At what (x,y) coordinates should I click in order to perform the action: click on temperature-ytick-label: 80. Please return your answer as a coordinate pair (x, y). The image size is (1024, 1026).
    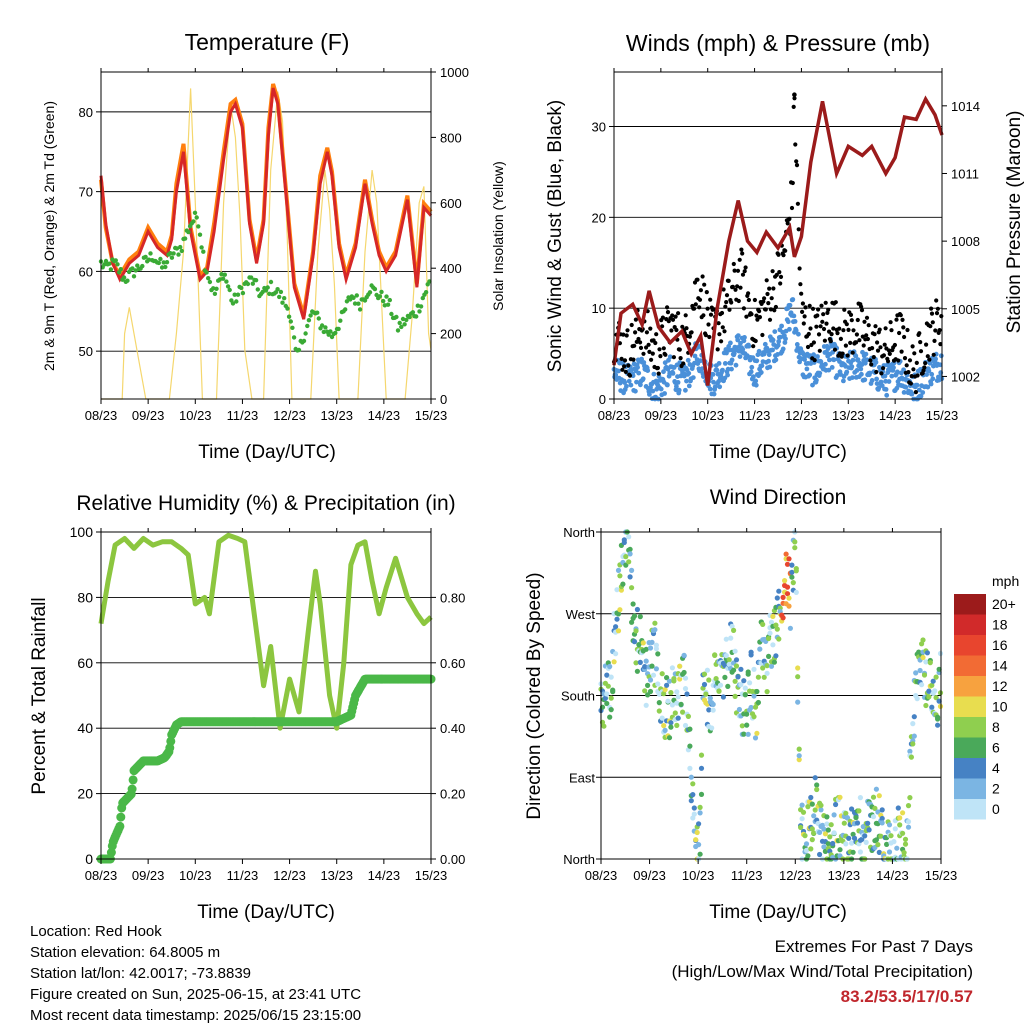
    Looking at the image, I should click on (86, 112).